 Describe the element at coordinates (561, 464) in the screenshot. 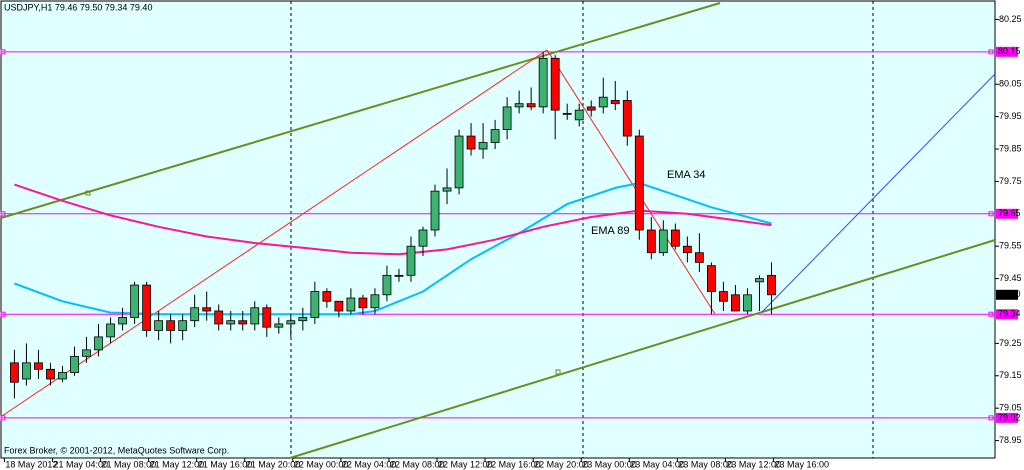

I see `x-tick-label: 22 May 20:00` at that location.